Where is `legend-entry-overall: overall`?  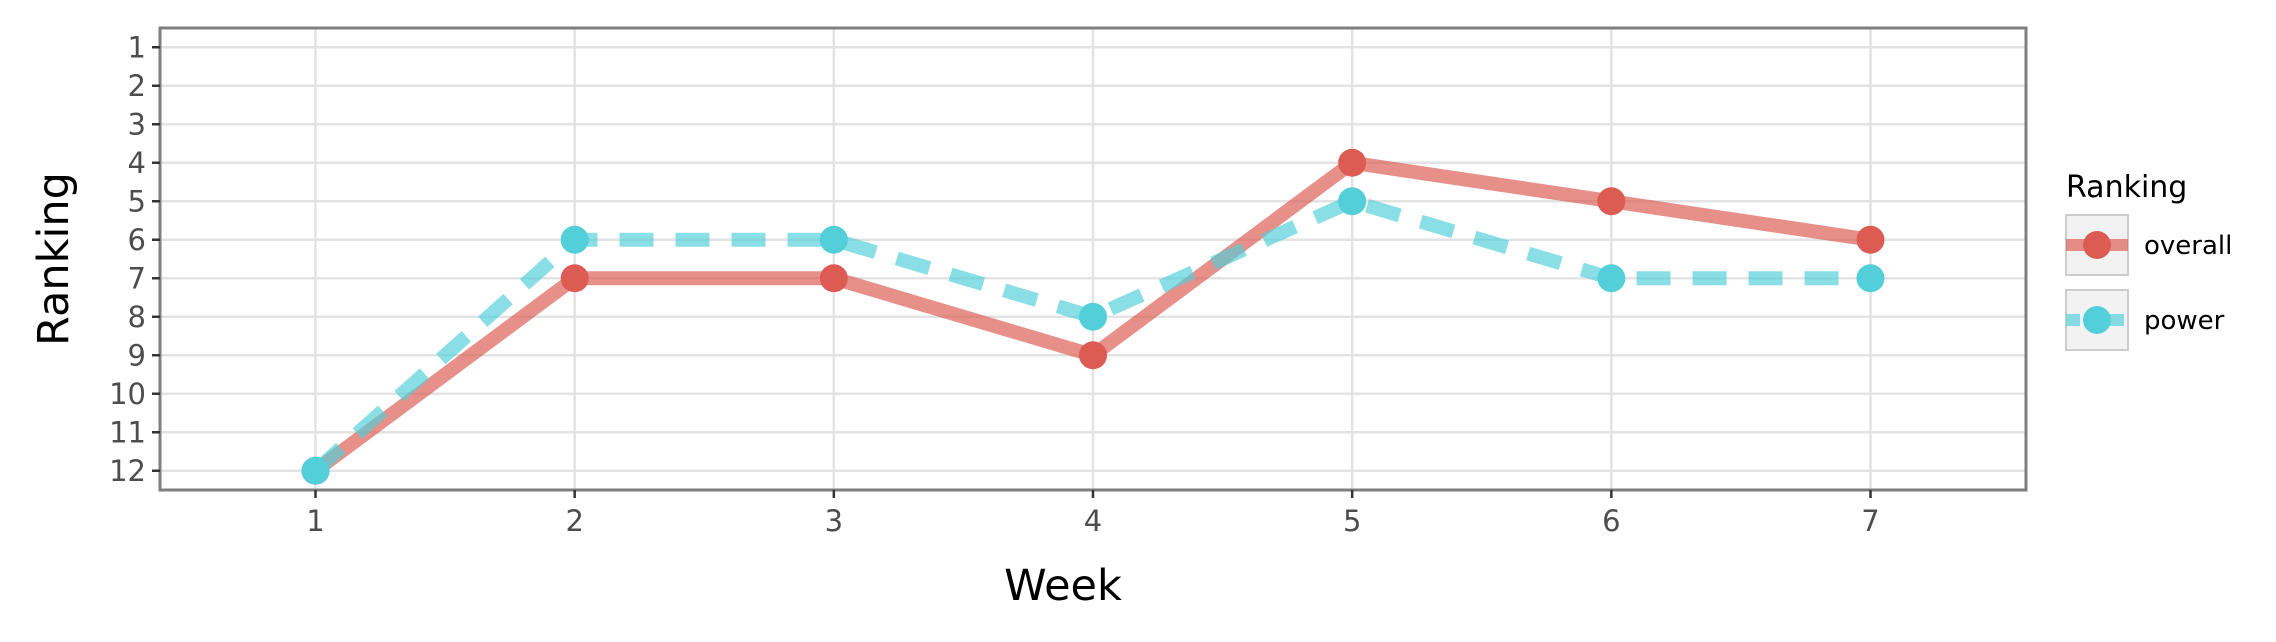 legend-entry-overall: overall is located at coordinates (2148, 245).